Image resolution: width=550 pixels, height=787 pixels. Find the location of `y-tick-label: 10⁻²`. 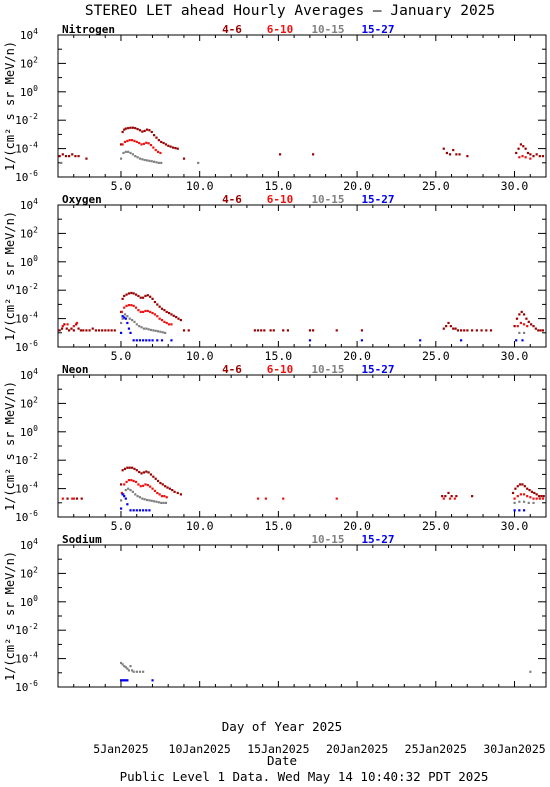

y-tick-label: 10⁻² is located at coordinates (26, 459).